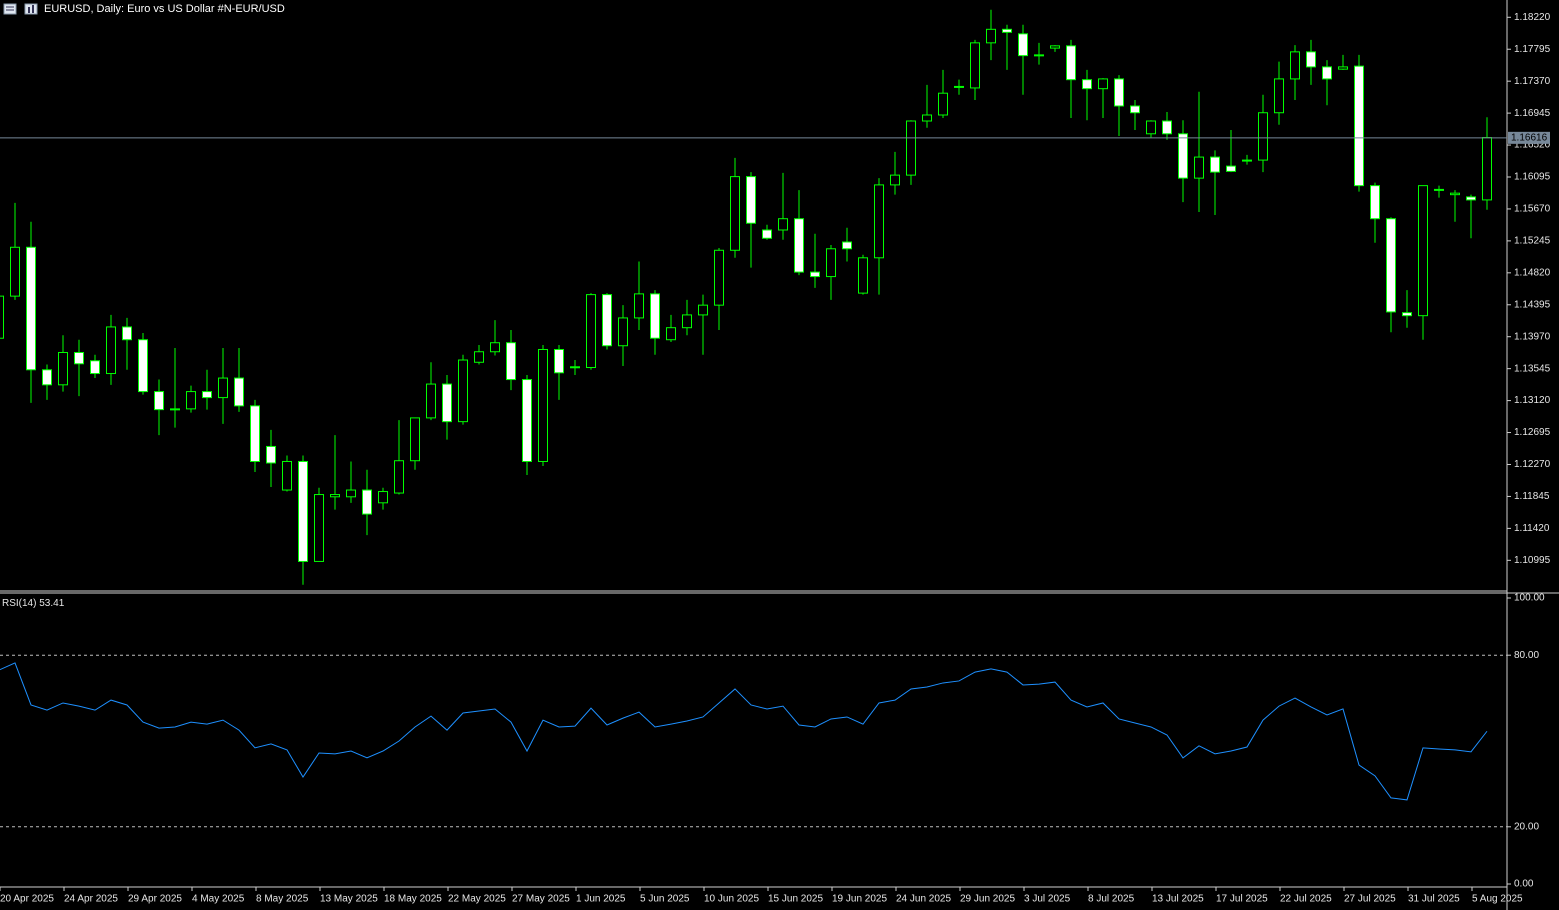 The image size is (1559, 910). Describe the element at coordinates (413, 899) in the screenshot. I see `x-tick-label: 18 May 2025` at that location.